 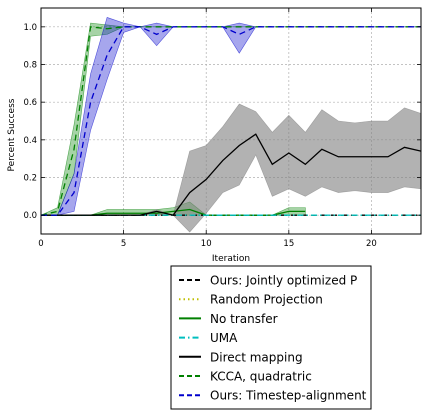 I want to click on y-tick-label: 0.6, so click(x=30, y=103).